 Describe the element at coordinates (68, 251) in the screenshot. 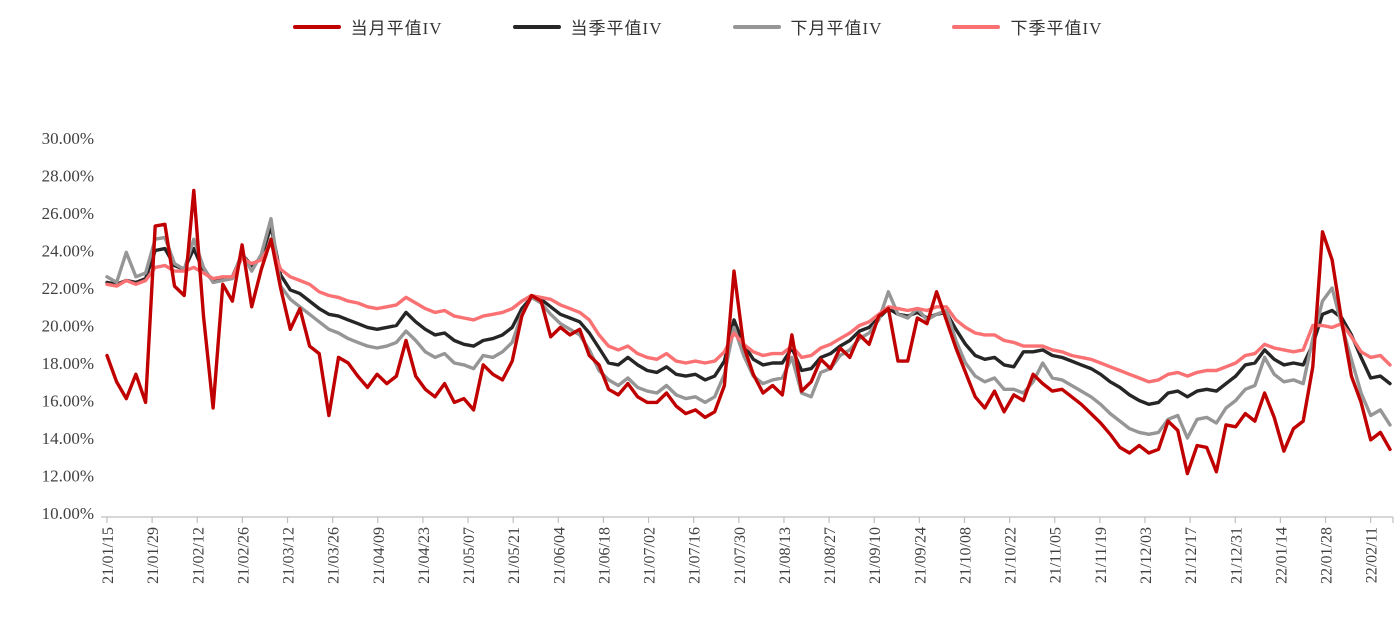

I see `y-tick-label: 24.00%` at that location.